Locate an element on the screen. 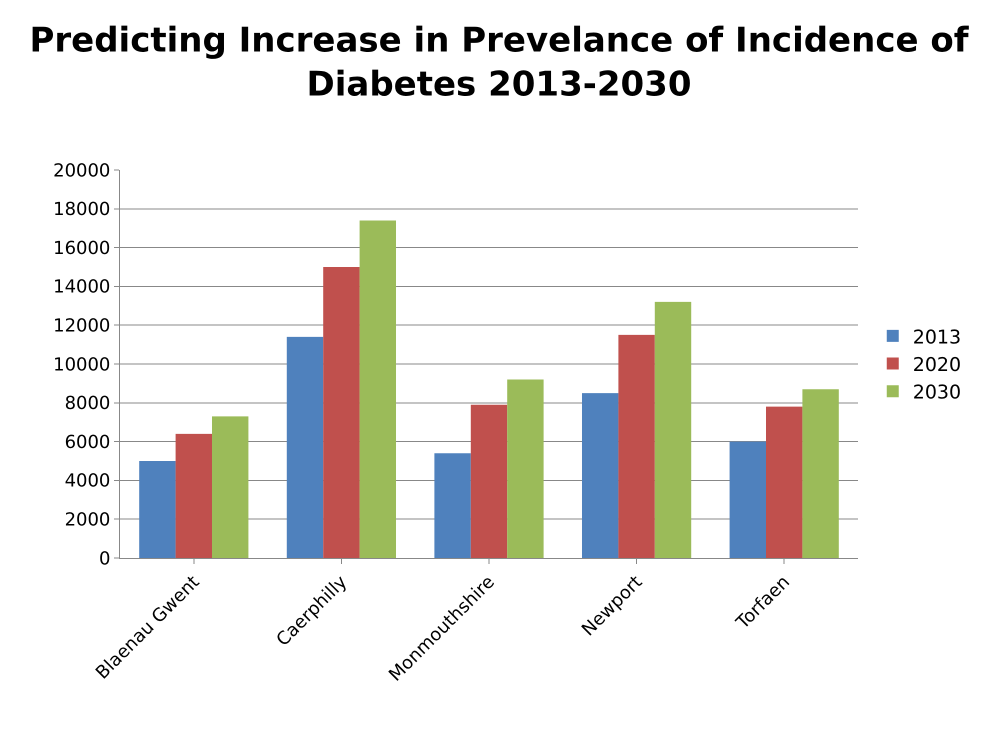  y-tick-label: 2000 is located at coordinates (87, 520).